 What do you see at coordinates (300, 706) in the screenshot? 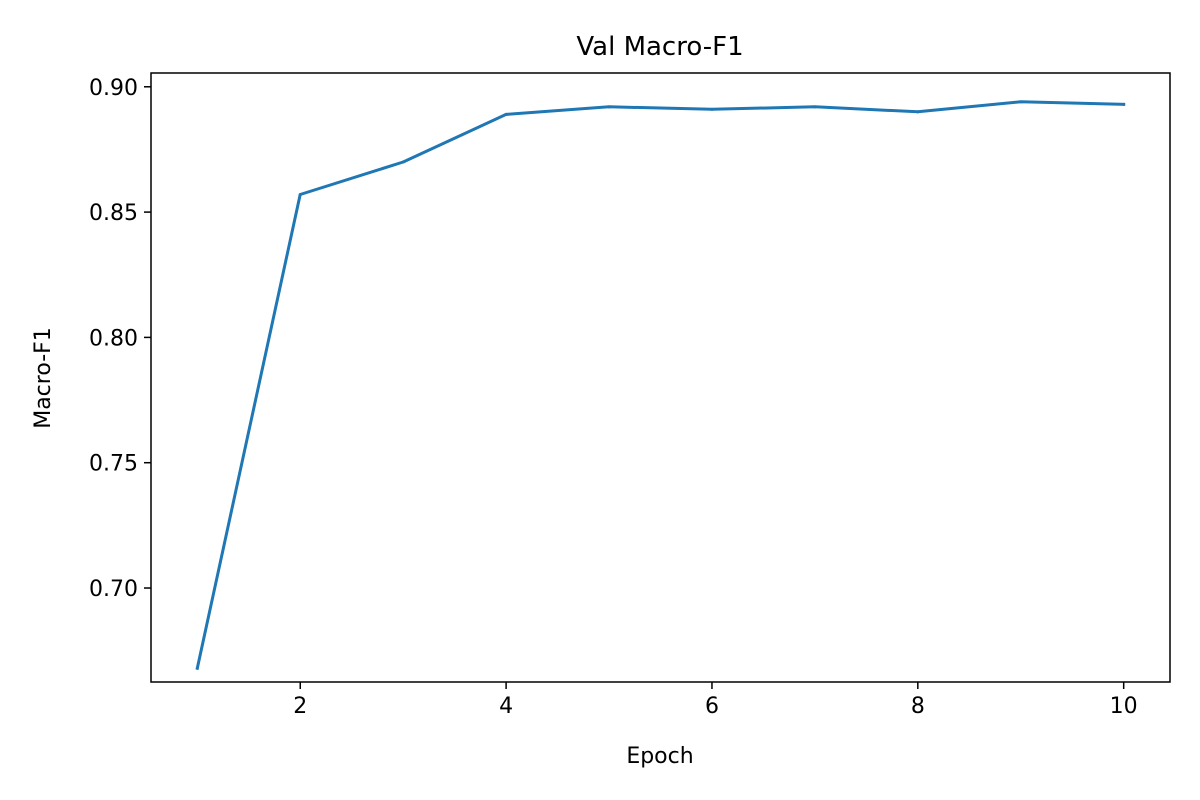
I see `x-tick-label: 2` at bounding box center [300, 706].